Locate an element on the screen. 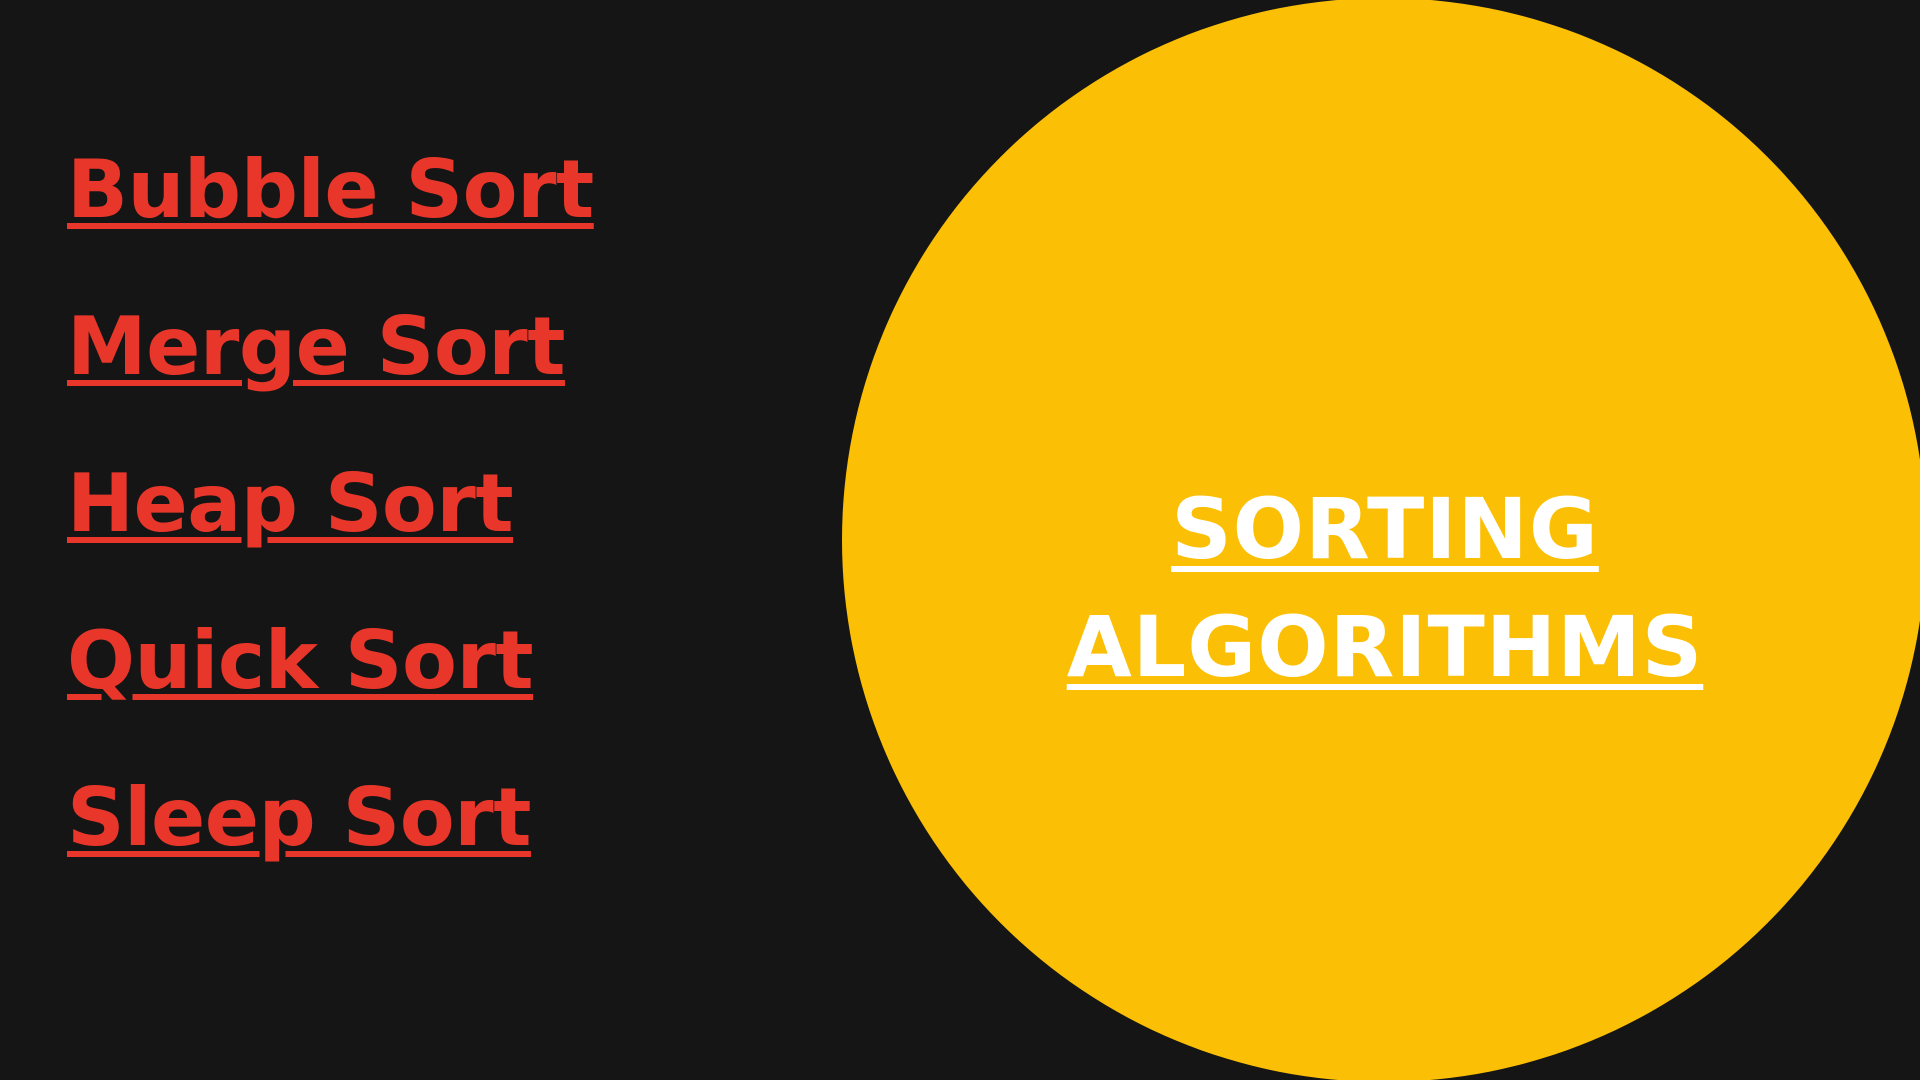 The height and width of the screenshot is (1080, 1920). list-item: Quick Sort is located at coordinates (330, 689).